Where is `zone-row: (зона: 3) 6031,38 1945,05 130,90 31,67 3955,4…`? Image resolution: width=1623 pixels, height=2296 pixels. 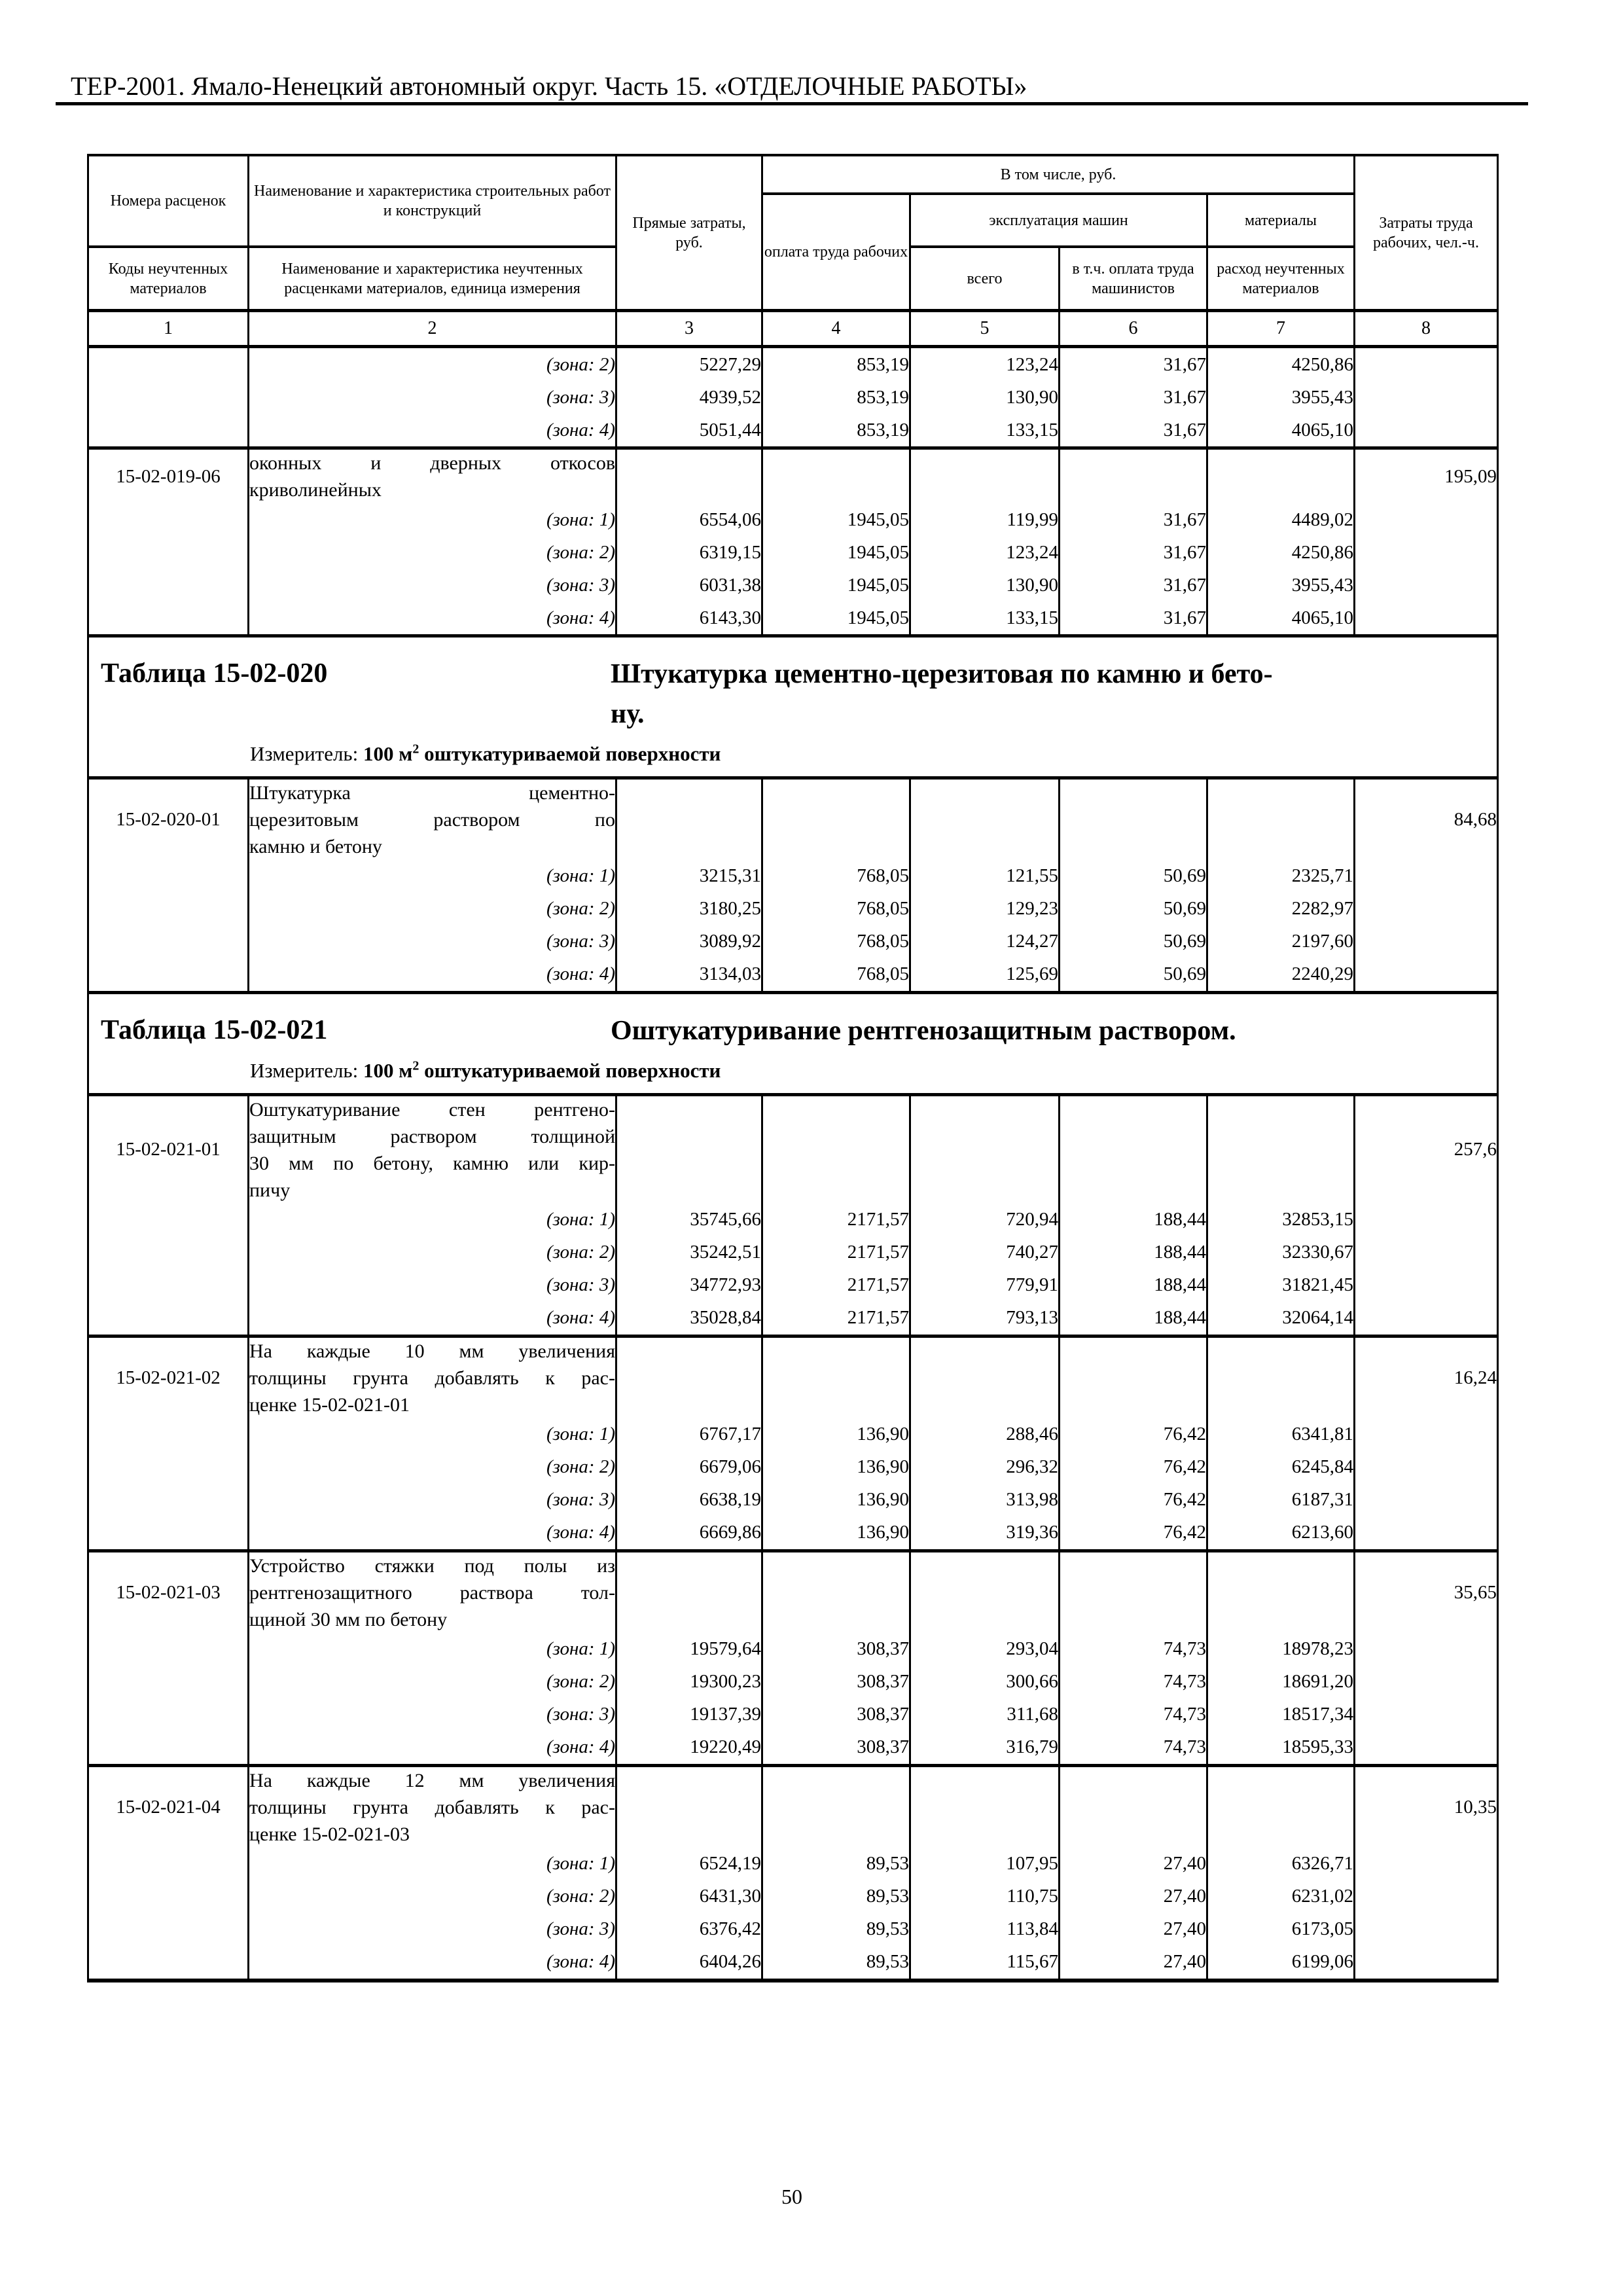
zone-row: (зона: 3) 6031,38 1945,05 130,90 31,67 3955,4… is located at coordinates (793, 585).